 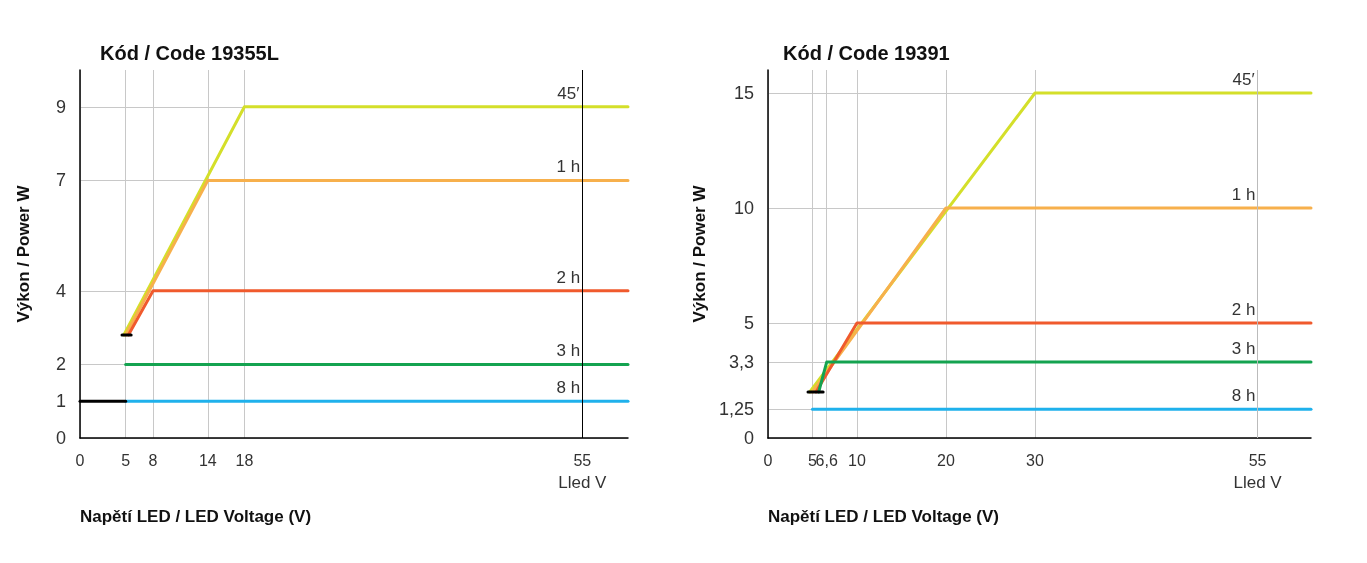 What do you see at coordinates (60, 106) in the screenshot?
I see `y-tick-label: 9` at bounding box center [60, 106].